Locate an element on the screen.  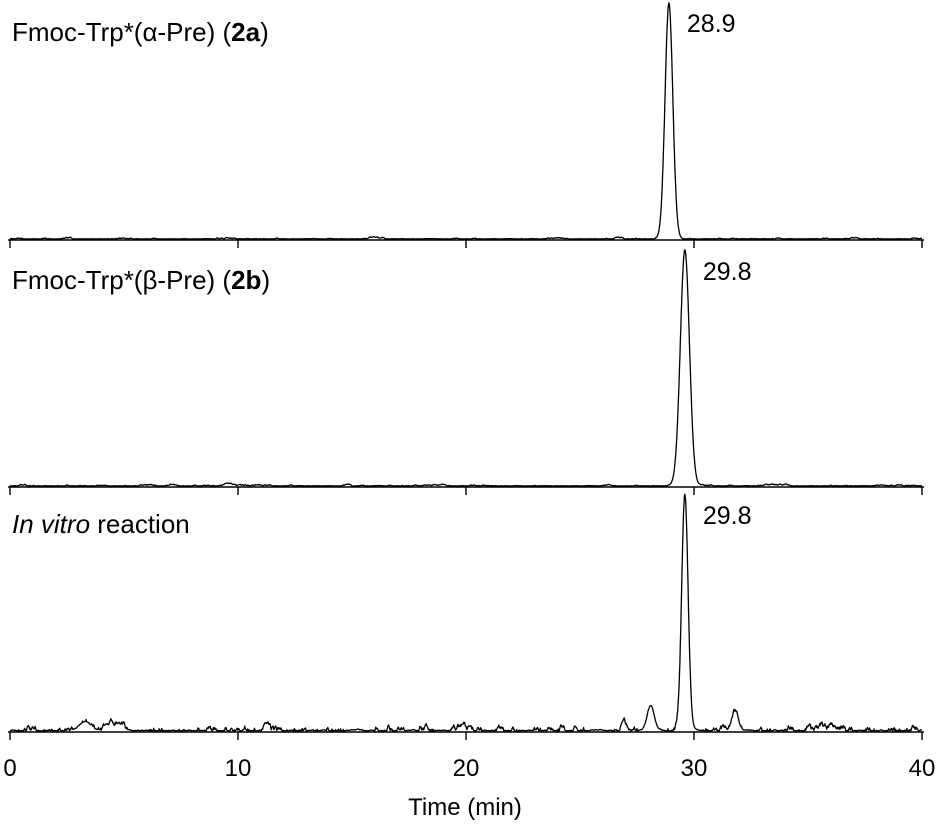
x-tick-label: 40 is located at coordinates (922, 768).